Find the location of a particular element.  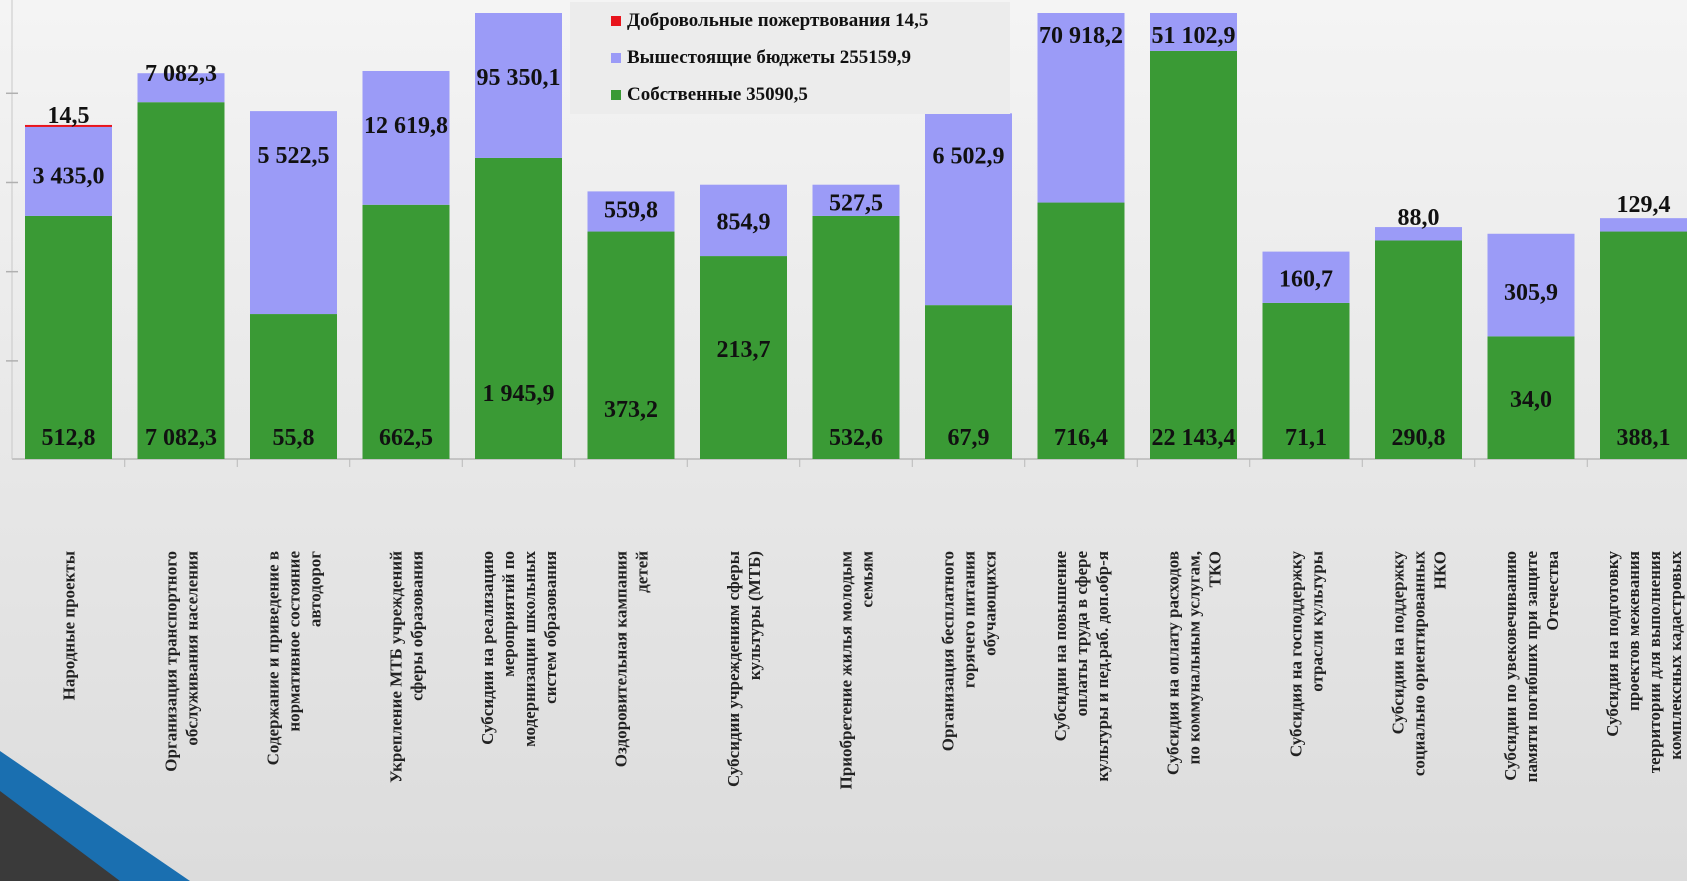

category-label-line: Народные проекты is located at coordinates (69, 625).